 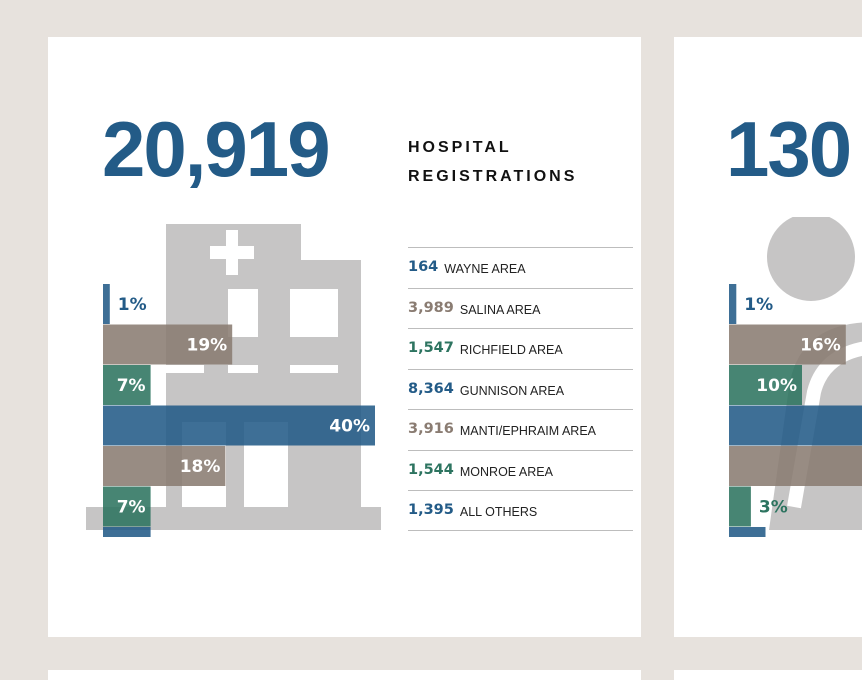 What do you see at coordinates (506, 471) in the screenshot?
I see `legend-area-label: MONROE AREA` at bounding box center [506, 471].